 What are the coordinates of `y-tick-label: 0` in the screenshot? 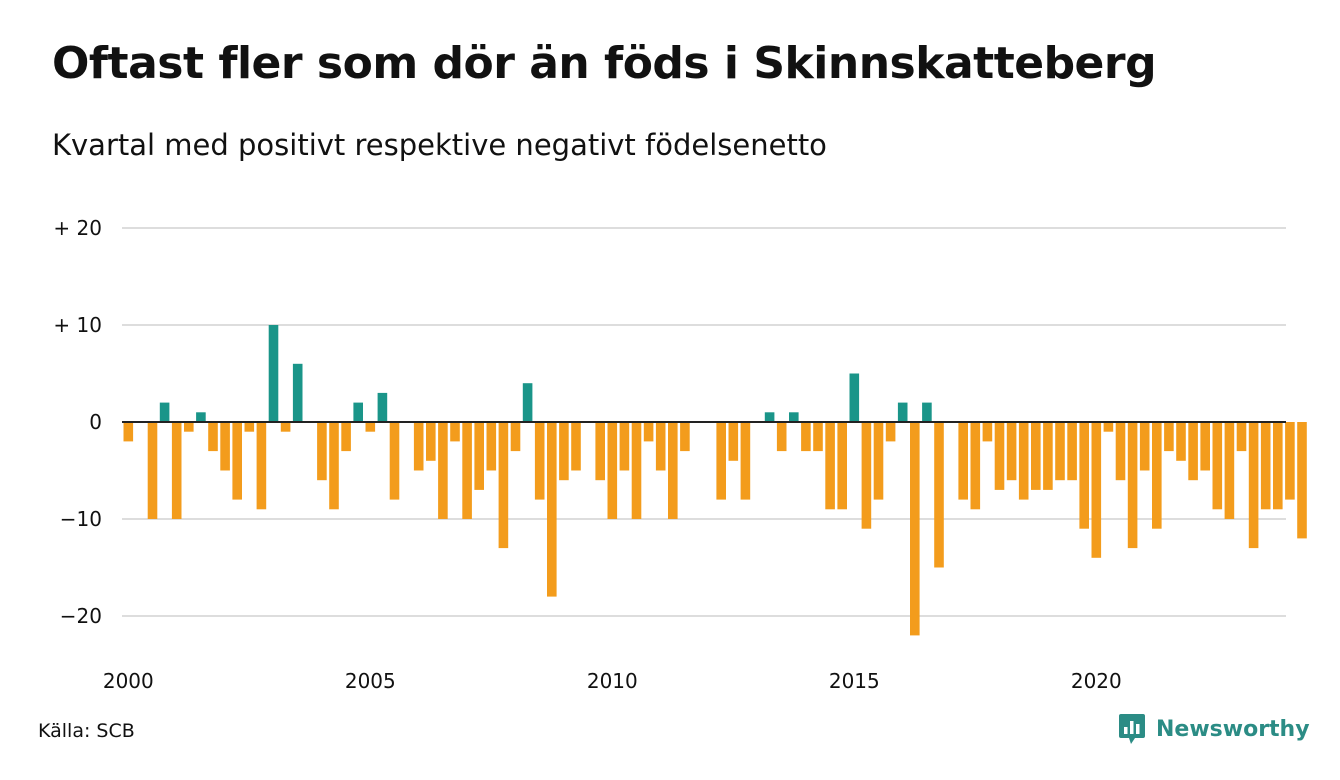 It's located at (95, 422).